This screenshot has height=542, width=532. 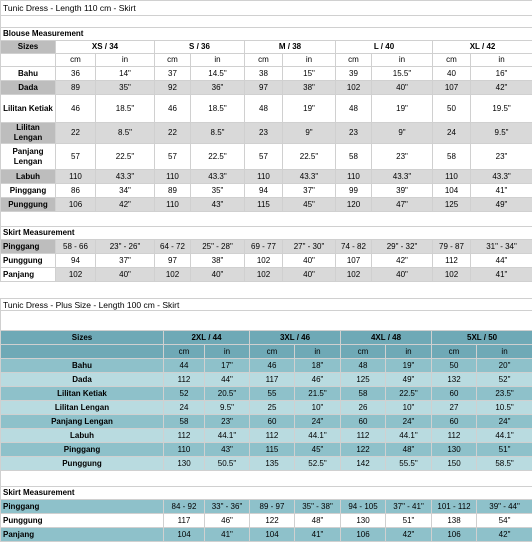 What do you see at coordinates (309, 247) in the screenshot?
I see `value-cell: 27" - 30"` at bounding box center [309, 247].